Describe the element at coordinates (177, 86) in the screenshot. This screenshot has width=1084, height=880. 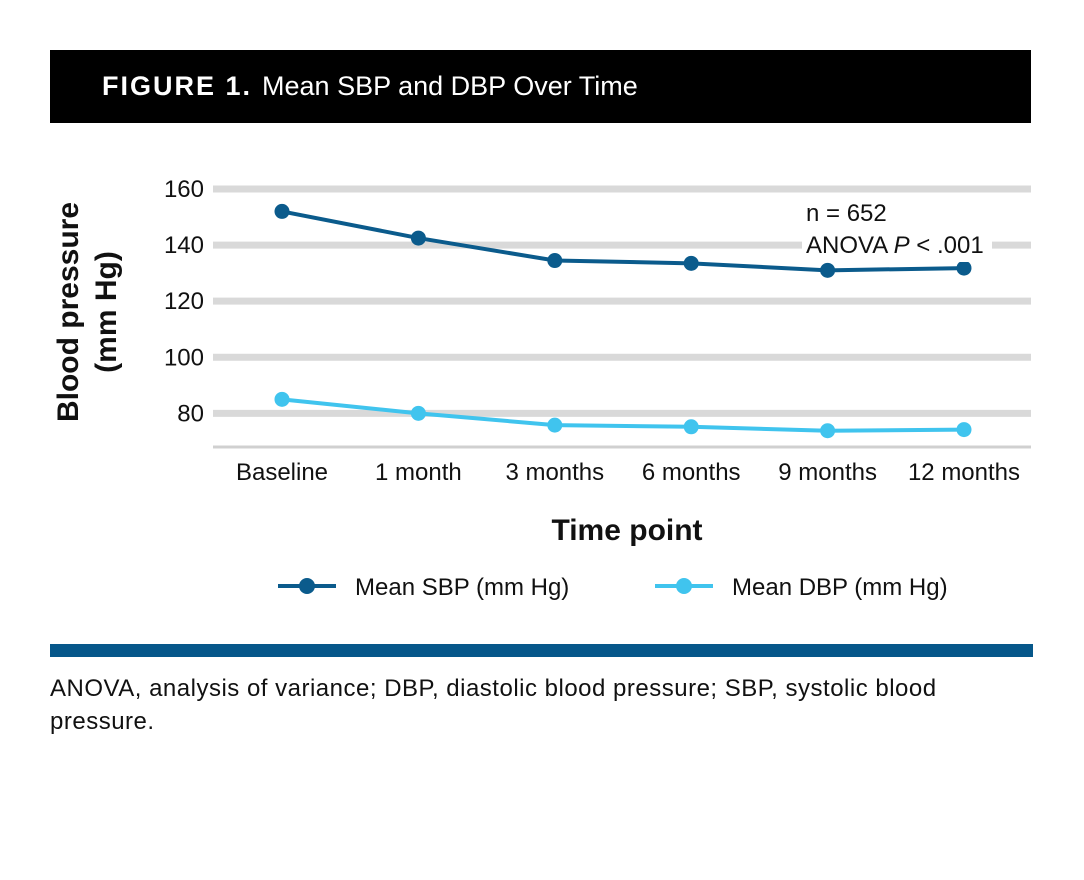
I see `figure-label: FIGURE 1.` at that location.